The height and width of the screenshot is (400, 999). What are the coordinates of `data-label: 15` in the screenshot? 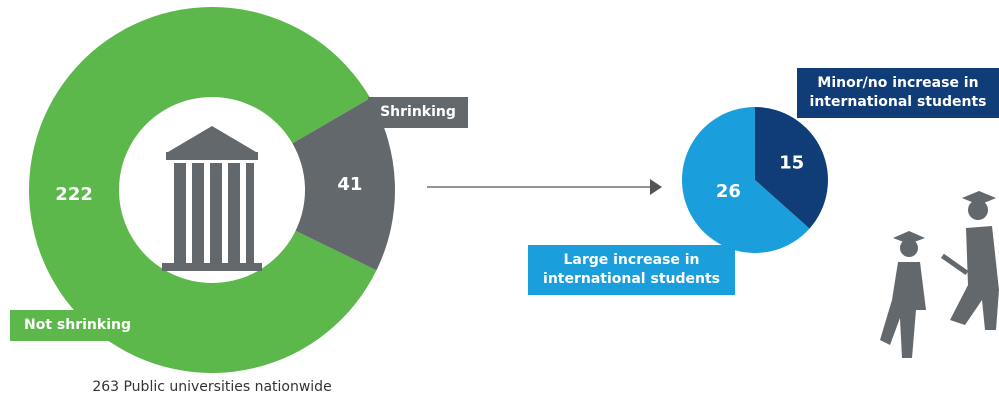 It's located at (791, 163).